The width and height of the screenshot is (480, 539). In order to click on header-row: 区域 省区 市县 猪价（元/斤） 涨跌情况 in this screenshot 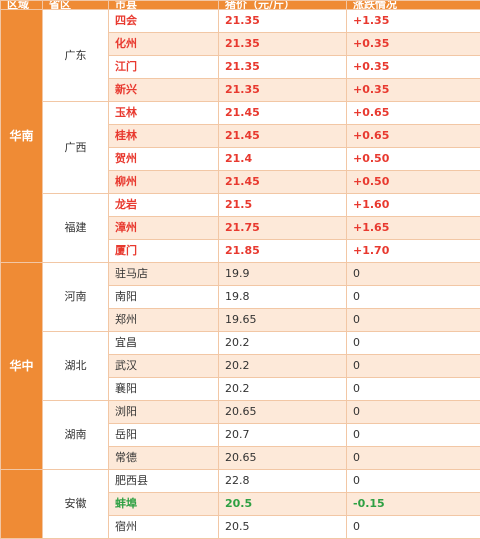, I will do `click(240, 5)`.